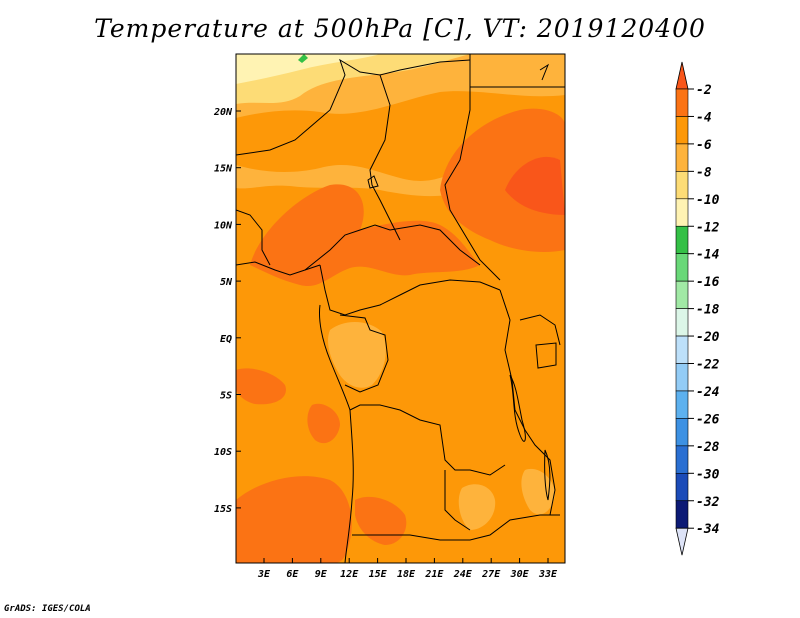  What do you see at coordinates (410, 290) in the screenshot?
I see `border-car-south` at bounding box center [410, 290].